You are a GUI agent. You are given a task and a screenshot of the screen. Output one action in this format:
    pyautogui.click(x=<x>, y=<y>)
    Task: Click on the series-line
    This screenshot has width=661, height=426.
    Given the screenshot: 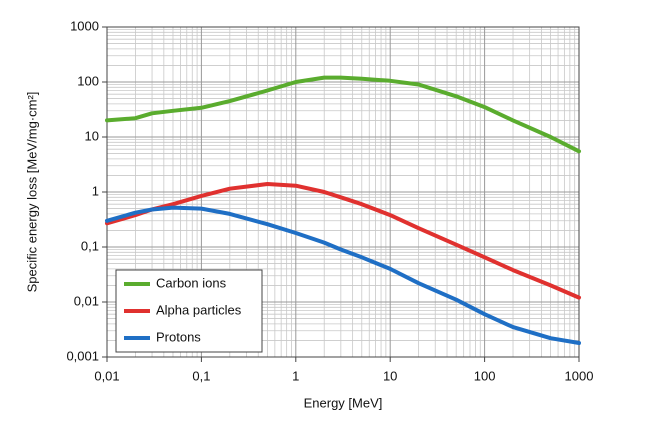 What is the action you would take?
    pyautogui.click(x=343, y=114)
    